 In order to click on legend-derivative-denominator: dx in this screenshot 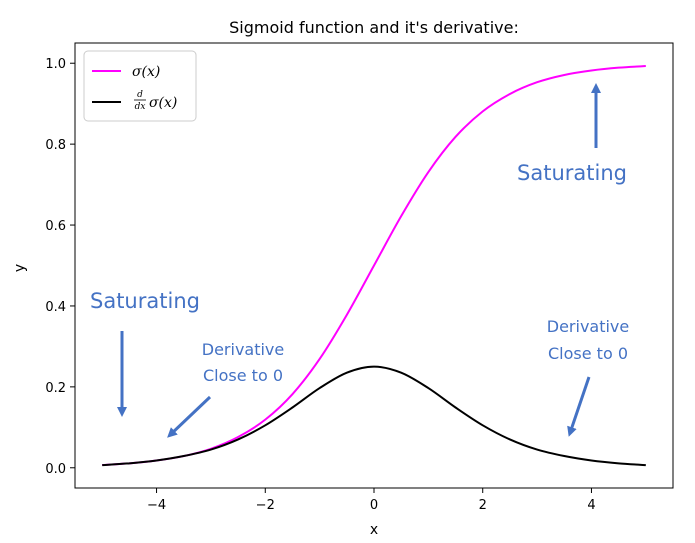, I will do `click(140, 107)`.